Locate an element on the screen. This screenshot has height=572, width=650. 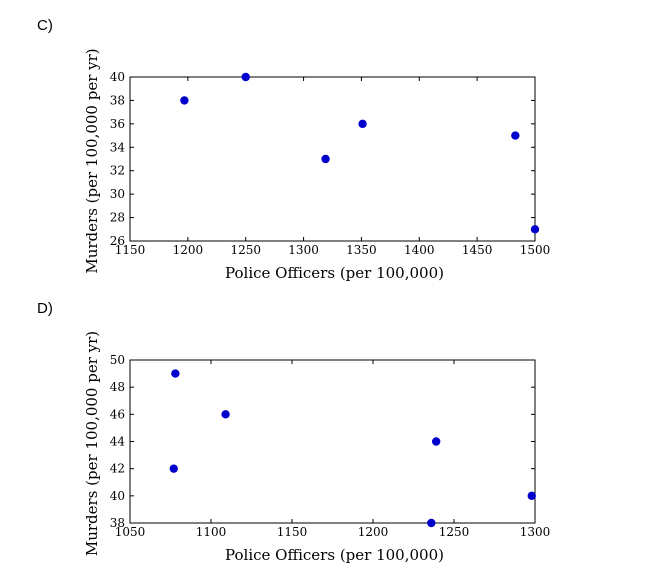
chart-d-x-tick-label: 1200 is located at coordinates (373, 532).